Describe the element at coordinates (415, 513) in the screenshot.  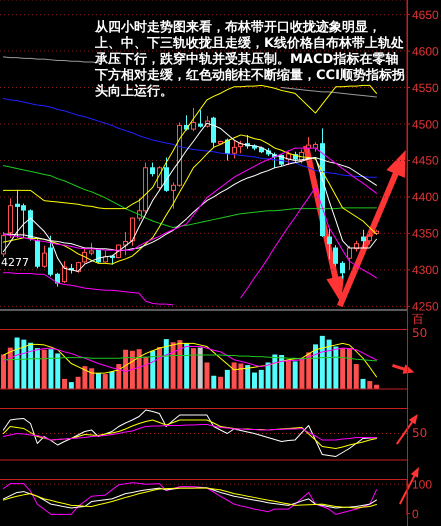
I see `y-tick-label: 0` at that location.